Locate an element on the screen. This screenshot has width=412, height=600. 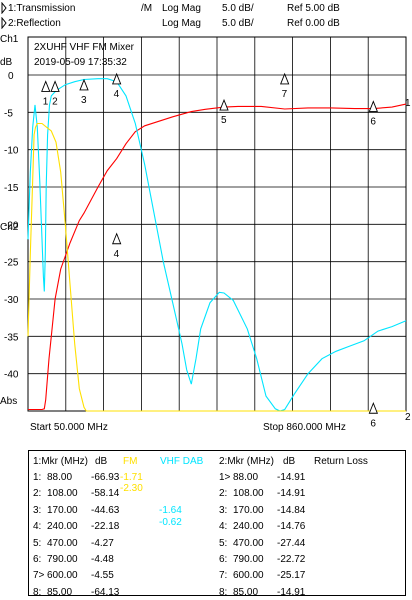
trace1-scale: 5.0 dB/ is located at coordinates (238, 8).